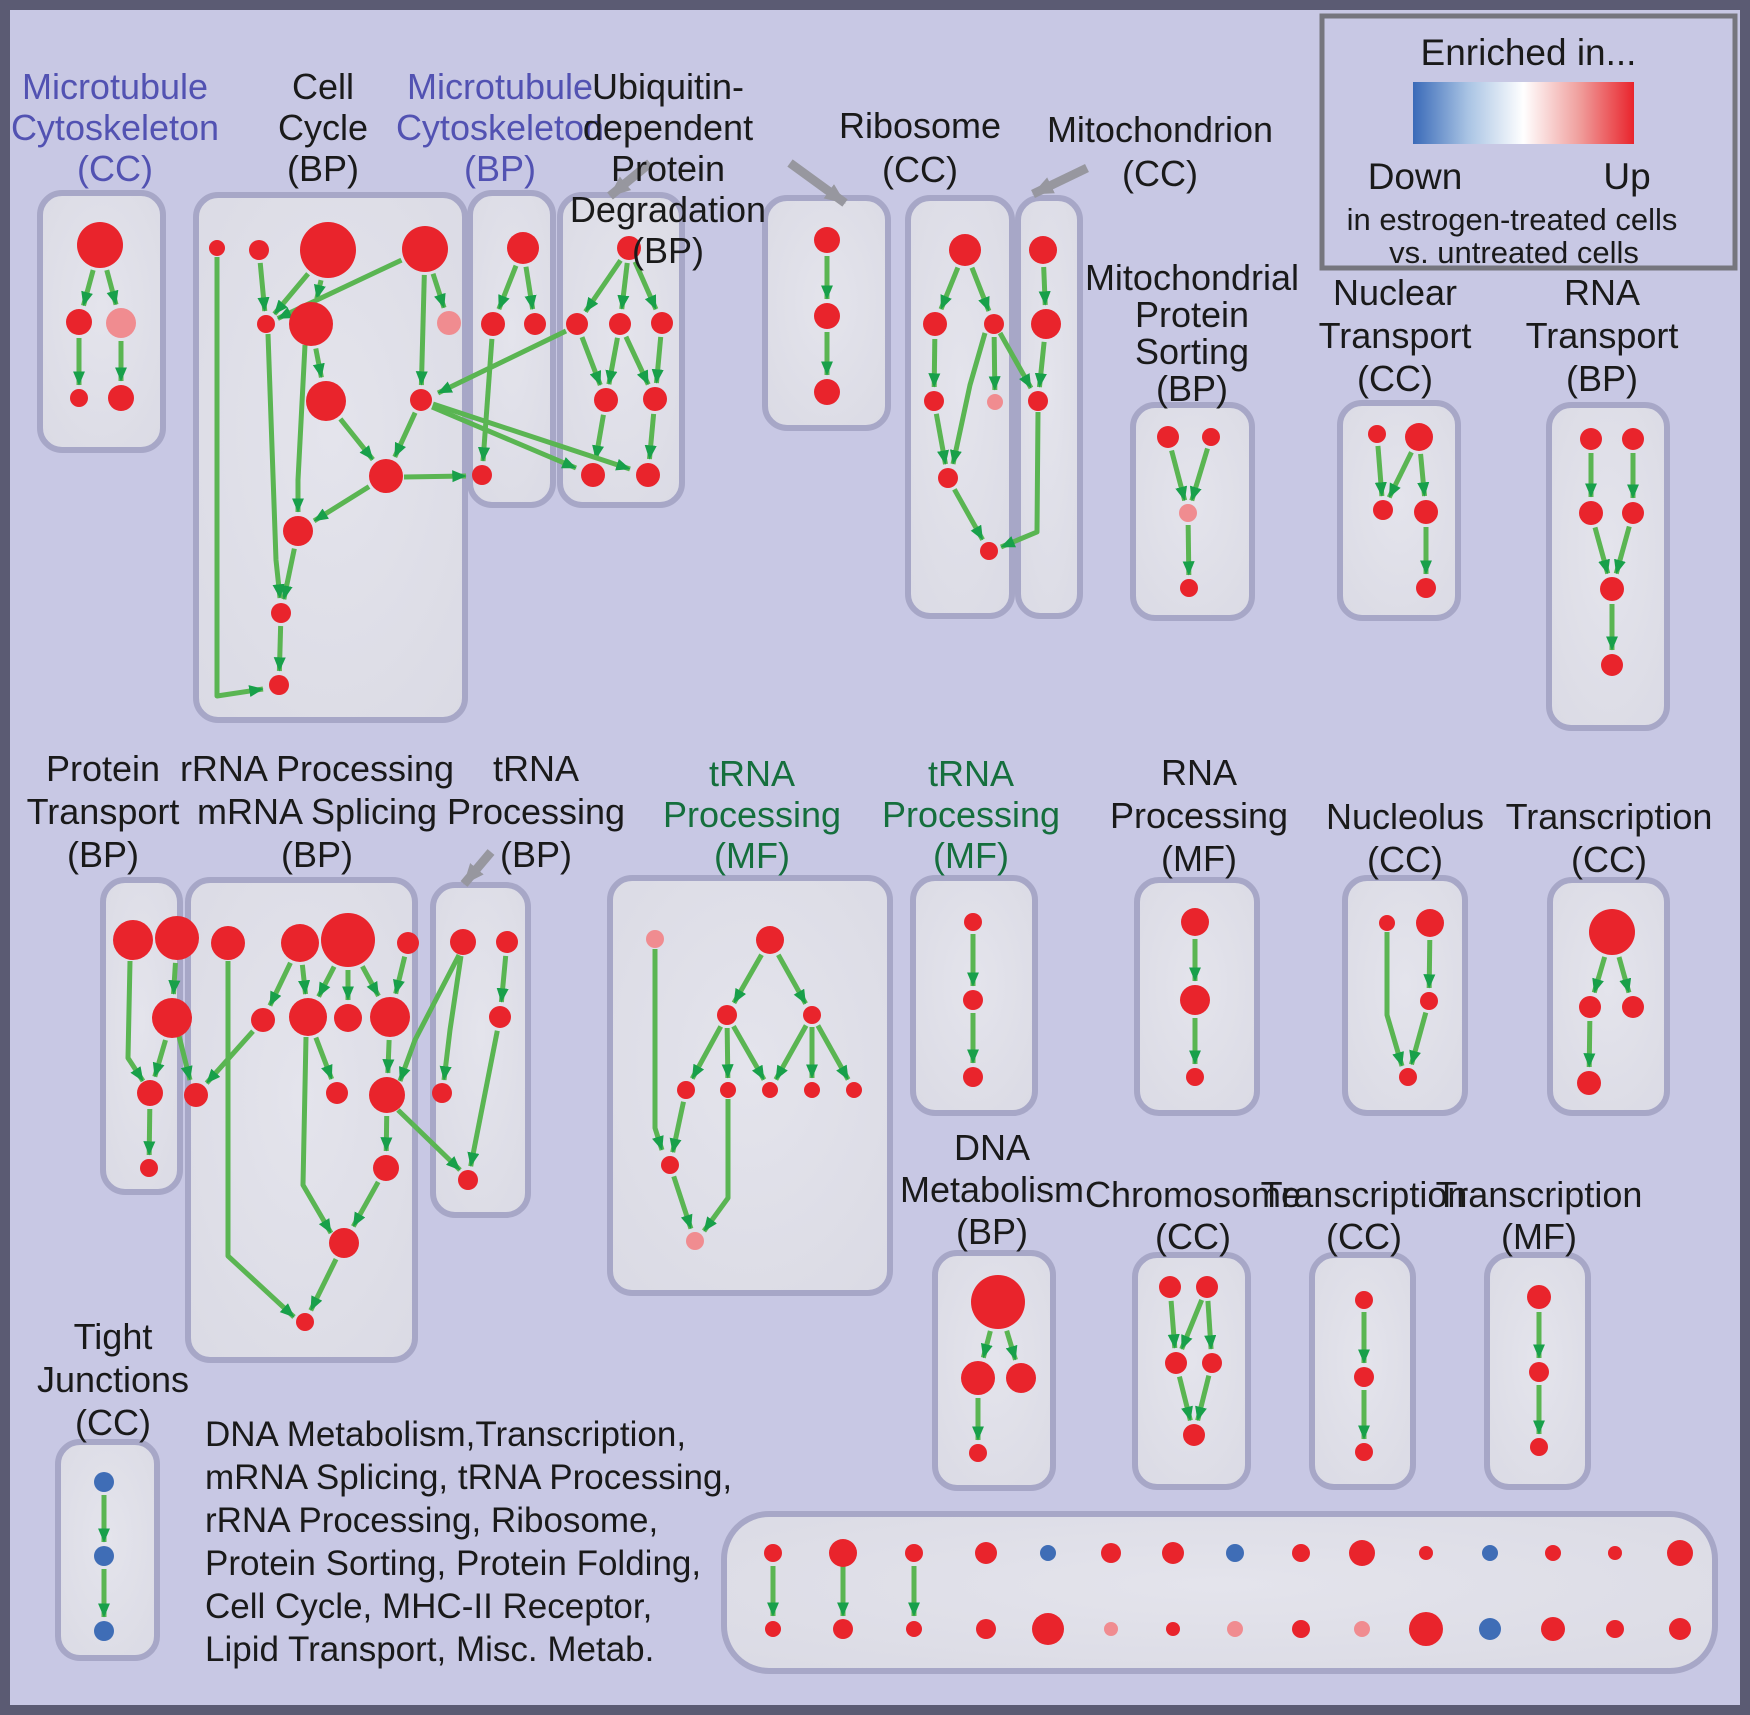  What do you see at coordinates (1429, 1001) in the screenshot?
I see `node-nucleolus-k3` at bounding box center [1429, 1001].